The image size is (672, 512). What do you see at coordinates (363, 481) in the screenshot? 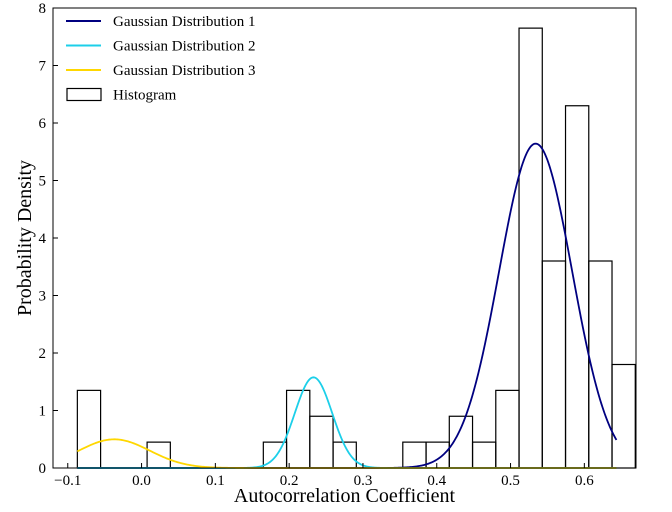
I see `x-tick-label: 0.3` at bounding box center [363, 481].